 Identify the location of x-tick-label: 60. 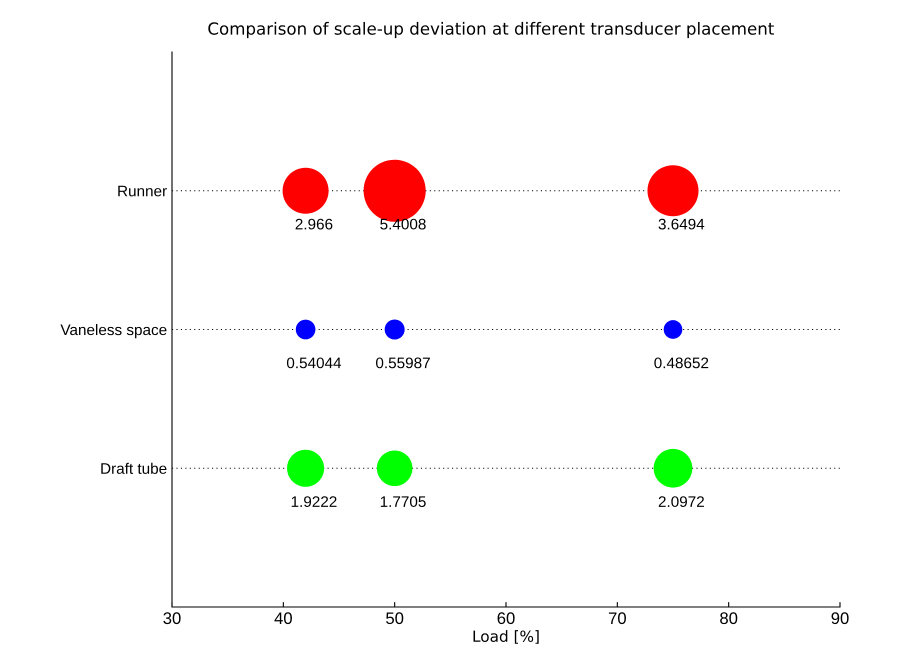
(506, 618).